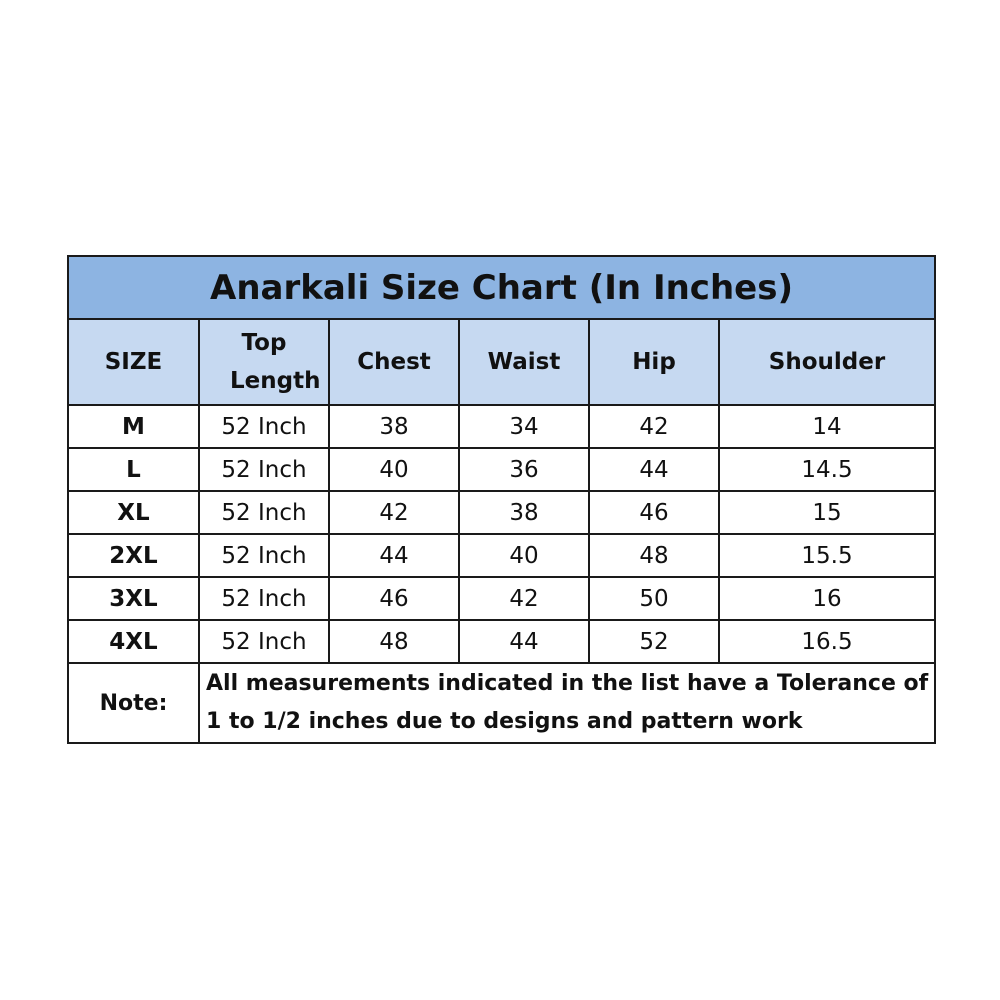  Describe the element at coordinates (827, 641) in the screenshot. I see `measurement-cell: 16.5` at that location.